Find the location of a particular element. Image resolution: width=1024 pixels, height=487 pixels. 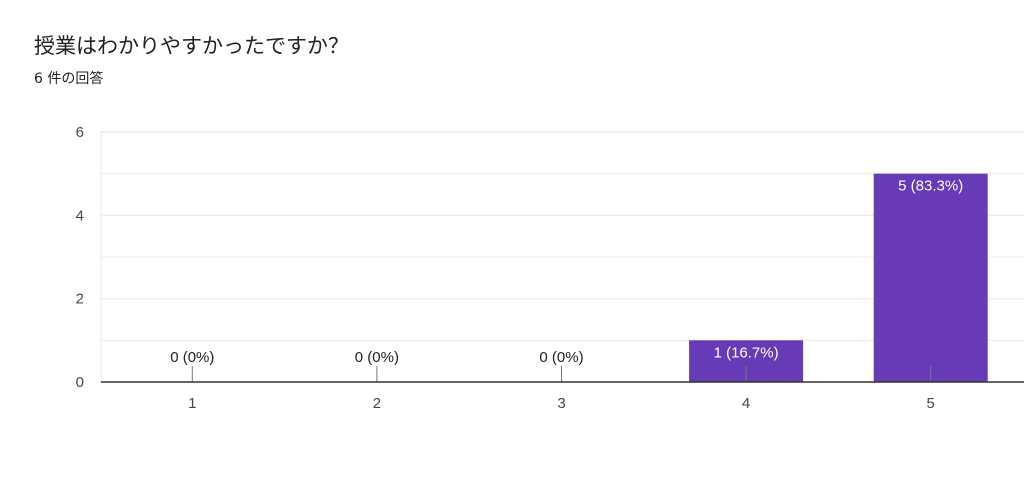

y-tick-label: 0 is located at coordinates (80, 382).